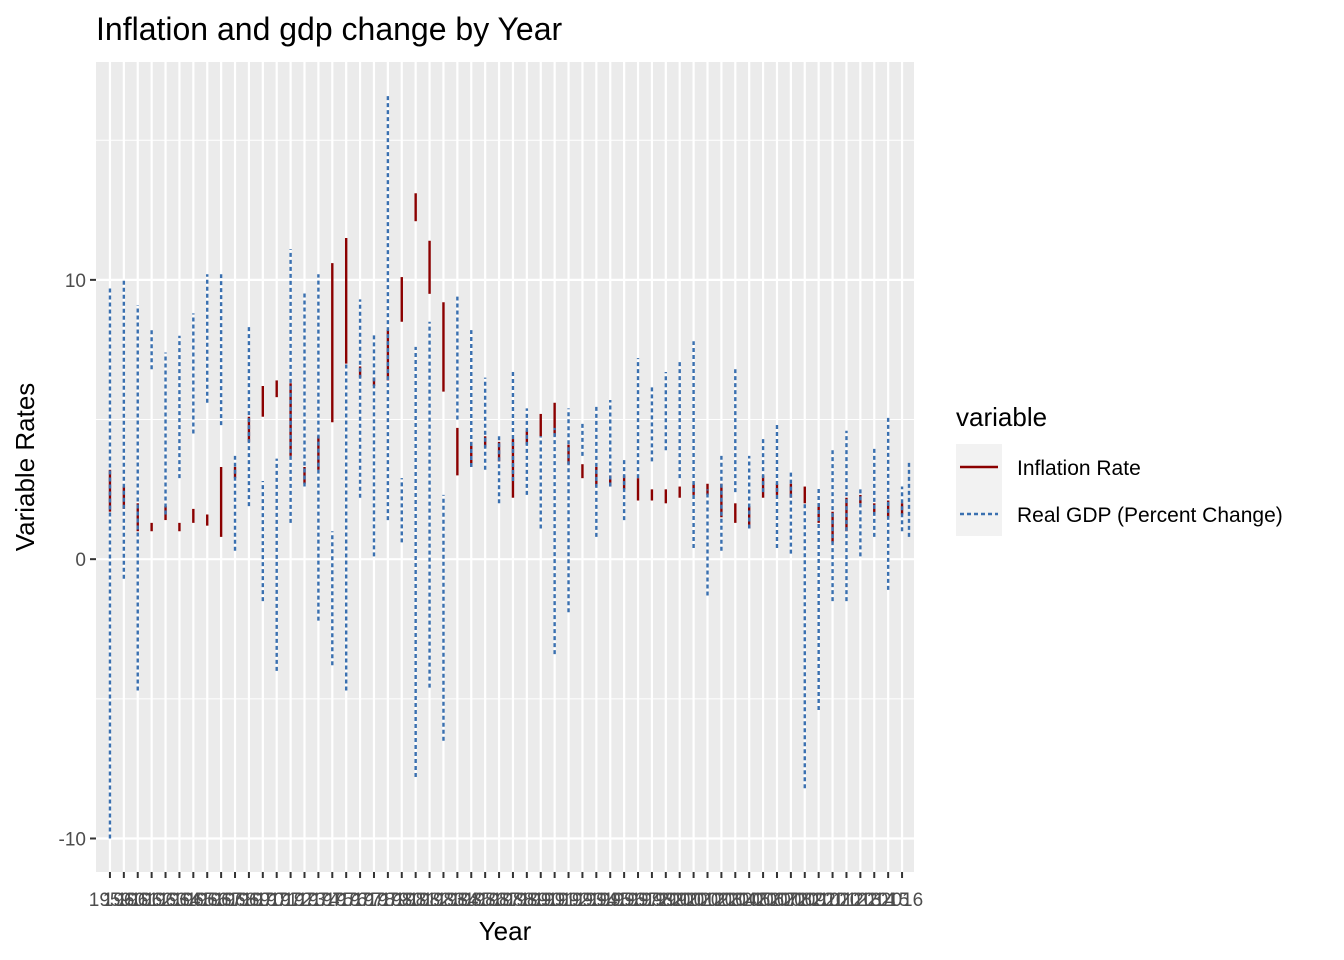  I want to click on legend-label-inflation: Inflation Rate, so click(1079, 468).